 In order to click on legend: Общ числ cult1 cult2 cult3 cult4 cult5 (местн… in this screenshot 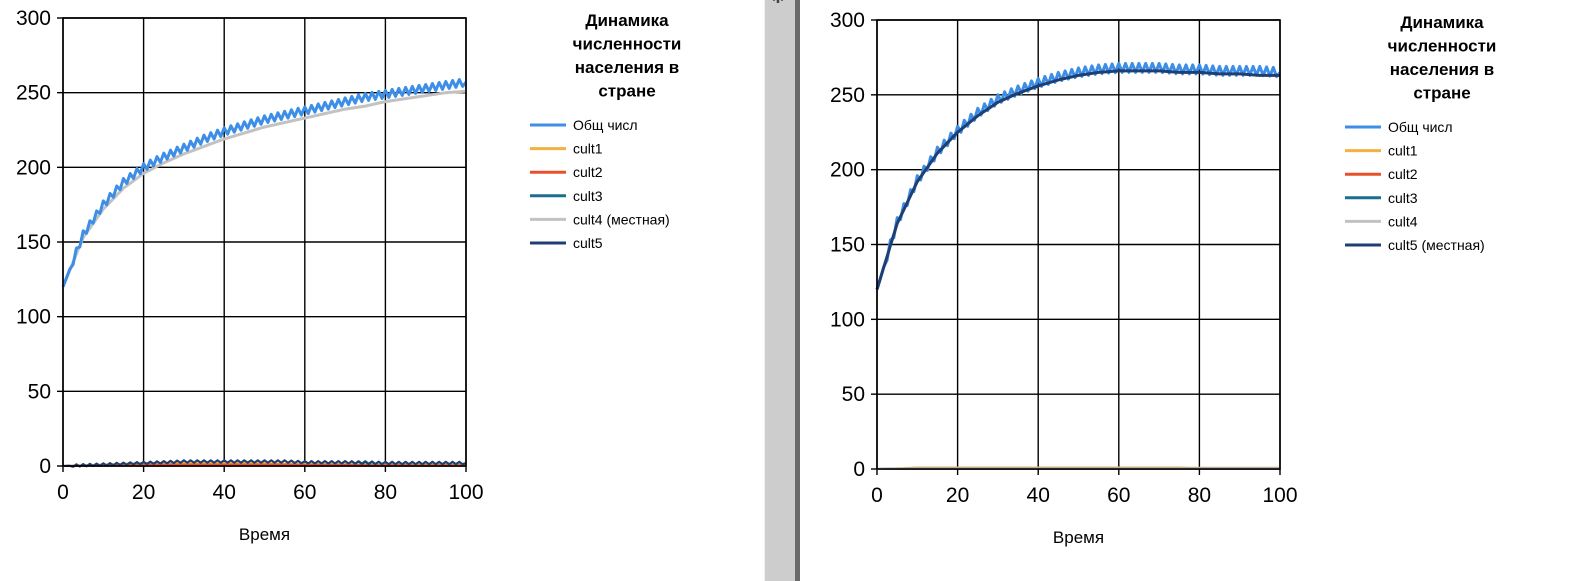, I will do `click(1415, 186)`.